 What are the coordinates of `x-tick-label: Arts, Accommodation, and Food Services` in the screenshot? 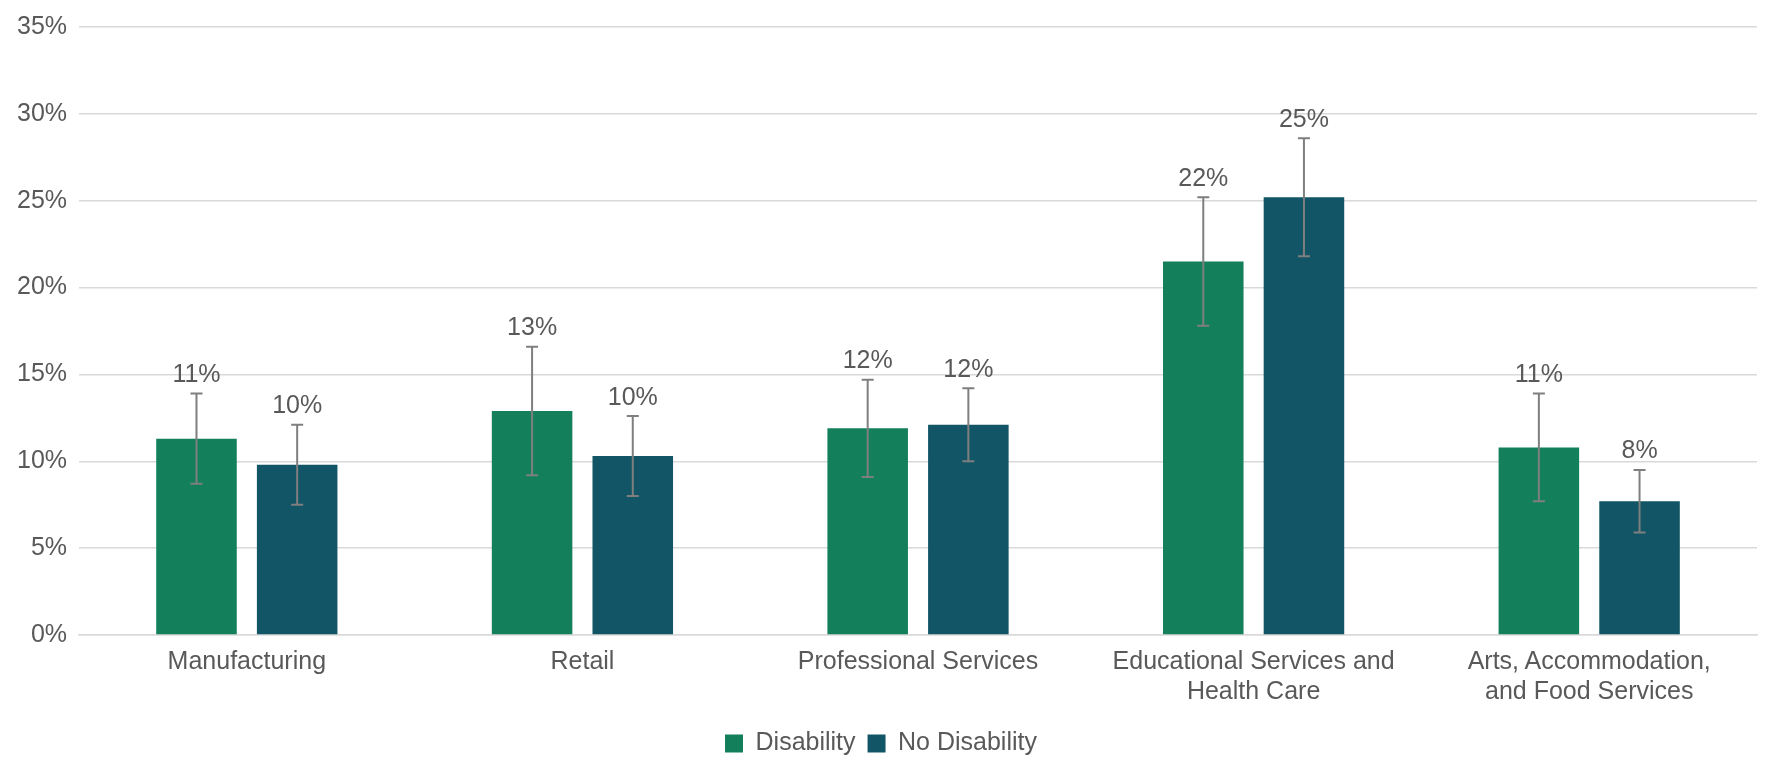 It's located at (1589, 674).